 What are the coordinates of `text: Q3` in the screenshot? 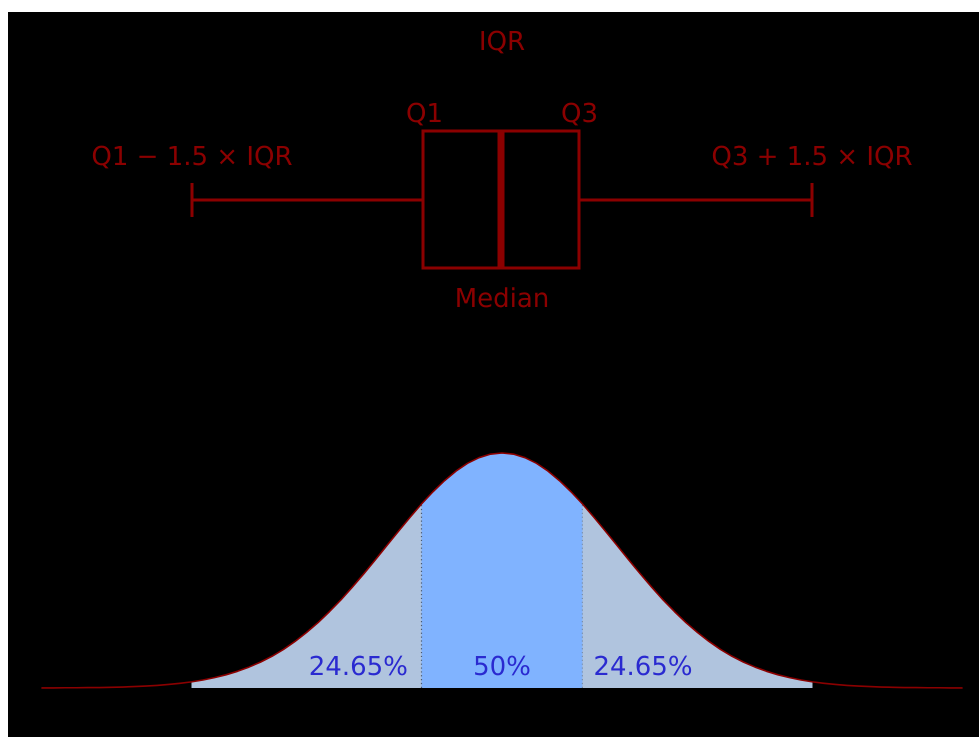 It's located at (579, 114).